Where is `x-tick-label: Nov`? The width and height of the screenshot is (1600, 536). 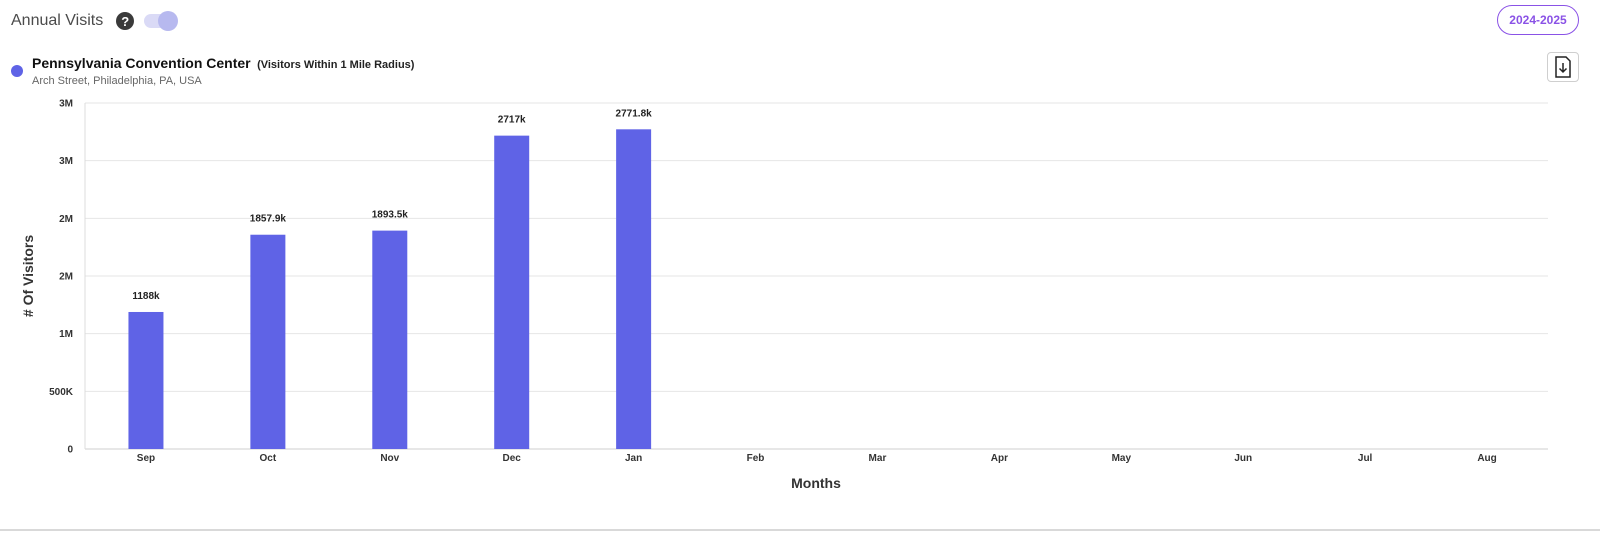
x-tick-label: Nov is located at coordinates (389, 458).